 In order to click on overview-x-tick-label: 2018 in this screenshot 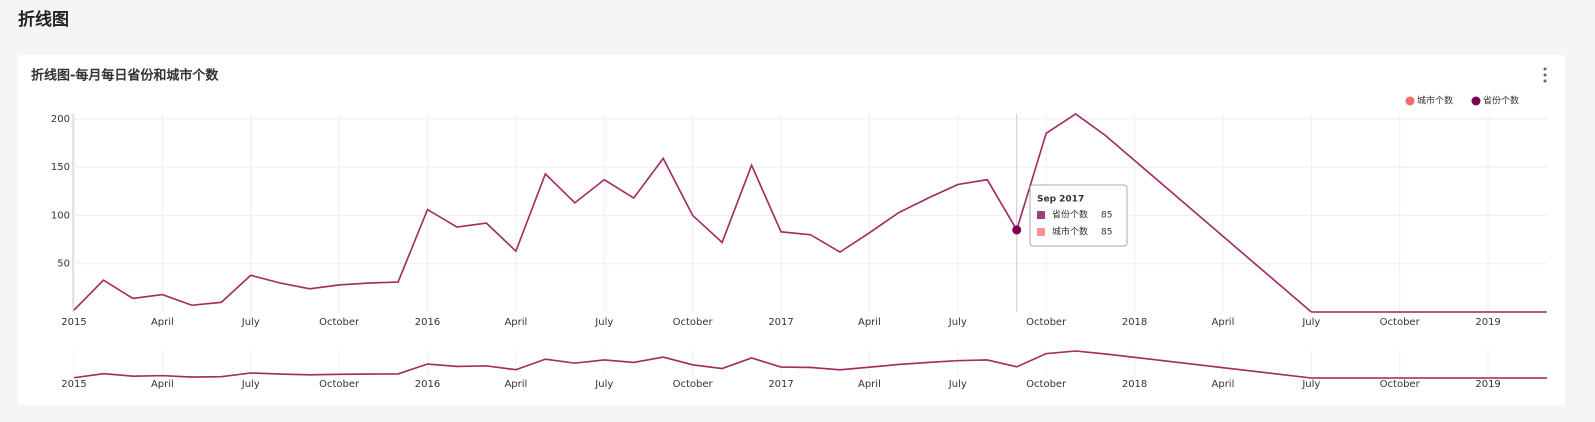, I will do `click(1134, 384)`.